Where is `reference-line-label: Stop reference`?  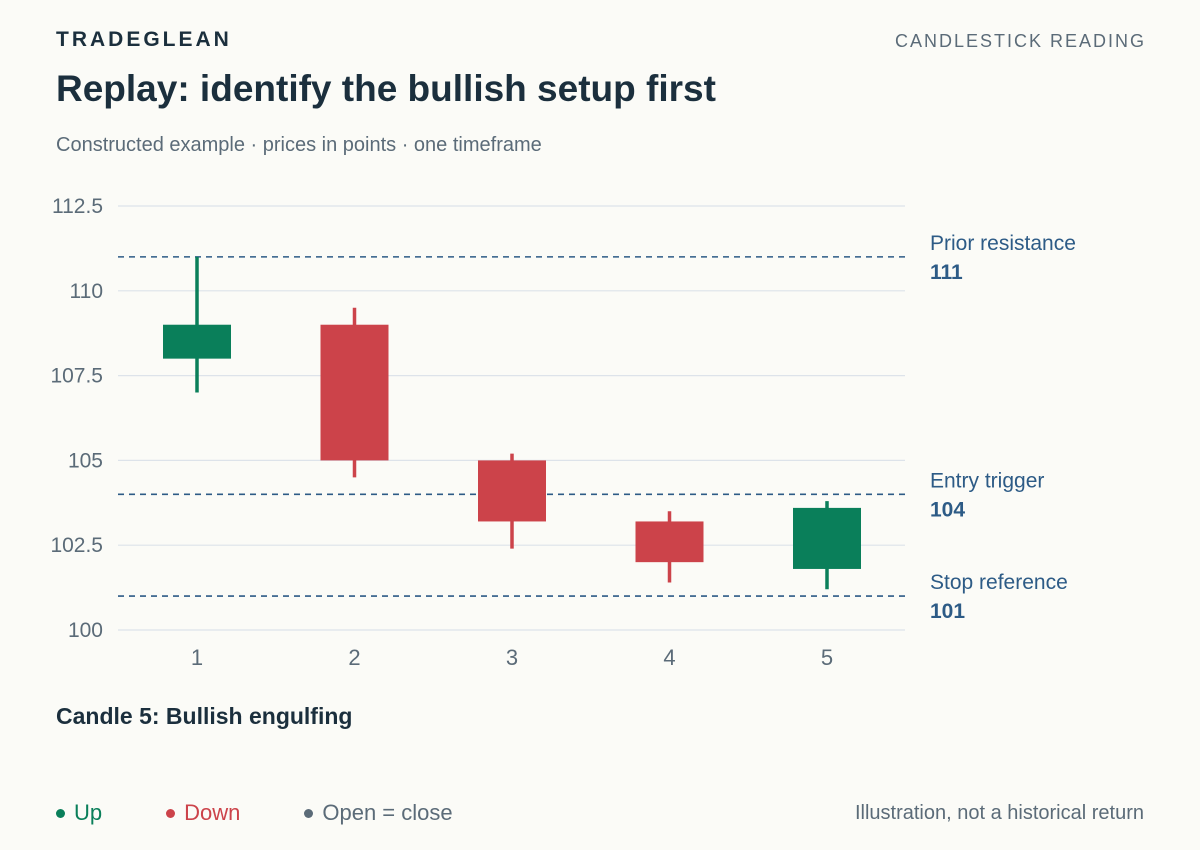 reference-line-label: Stop reference is located at coordinates (999, 582).